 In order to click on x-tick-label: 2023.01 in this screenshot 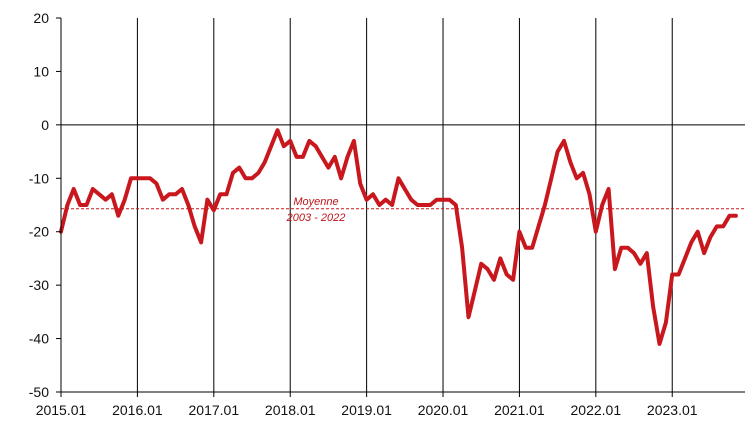, I will do `click(672, 410)`.